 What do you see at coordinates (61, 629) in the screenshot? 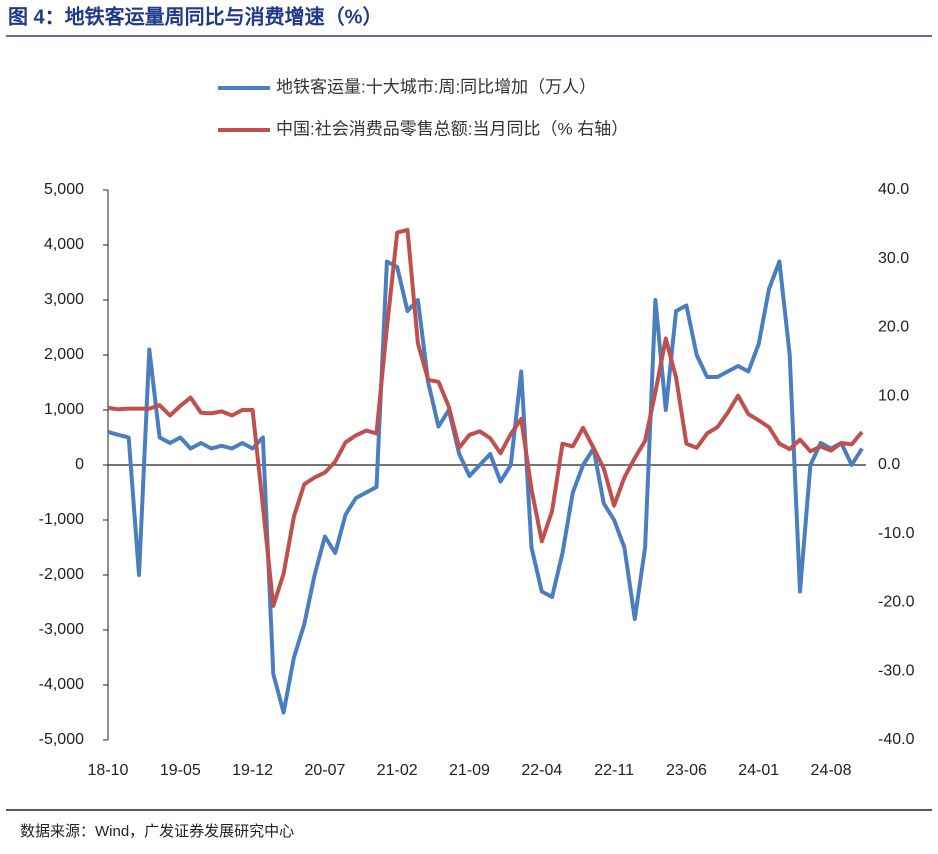
I see `y-tick-label: -3,000` at bounding box center [61, 629].